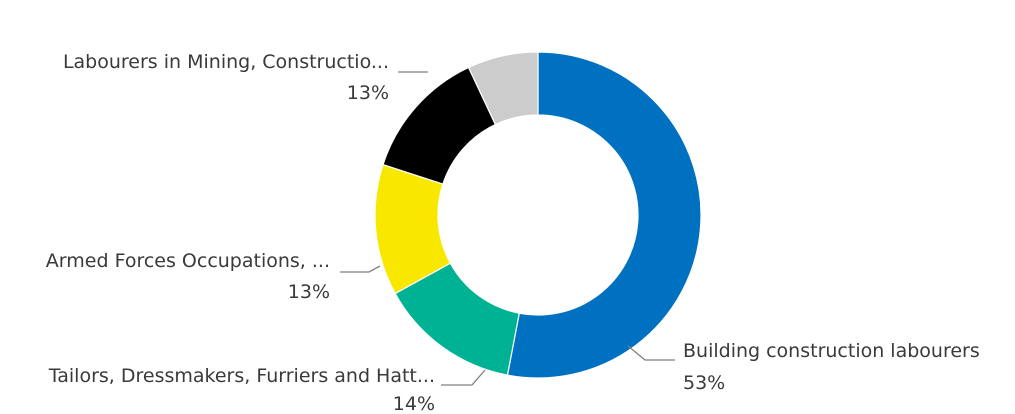  Describe the element at coordinates (309, 292) in the screenshot. I see `slice-value-armed-forces: 13%` at that location.